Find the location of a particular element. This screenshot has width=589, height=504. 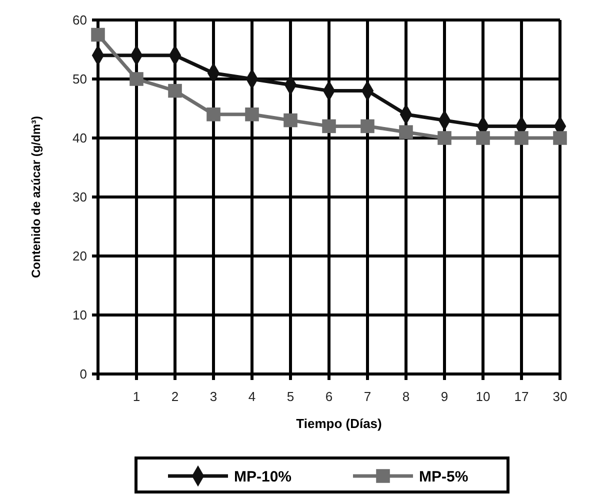

legend-label: MP-10% is located at coordinates (263, 477).